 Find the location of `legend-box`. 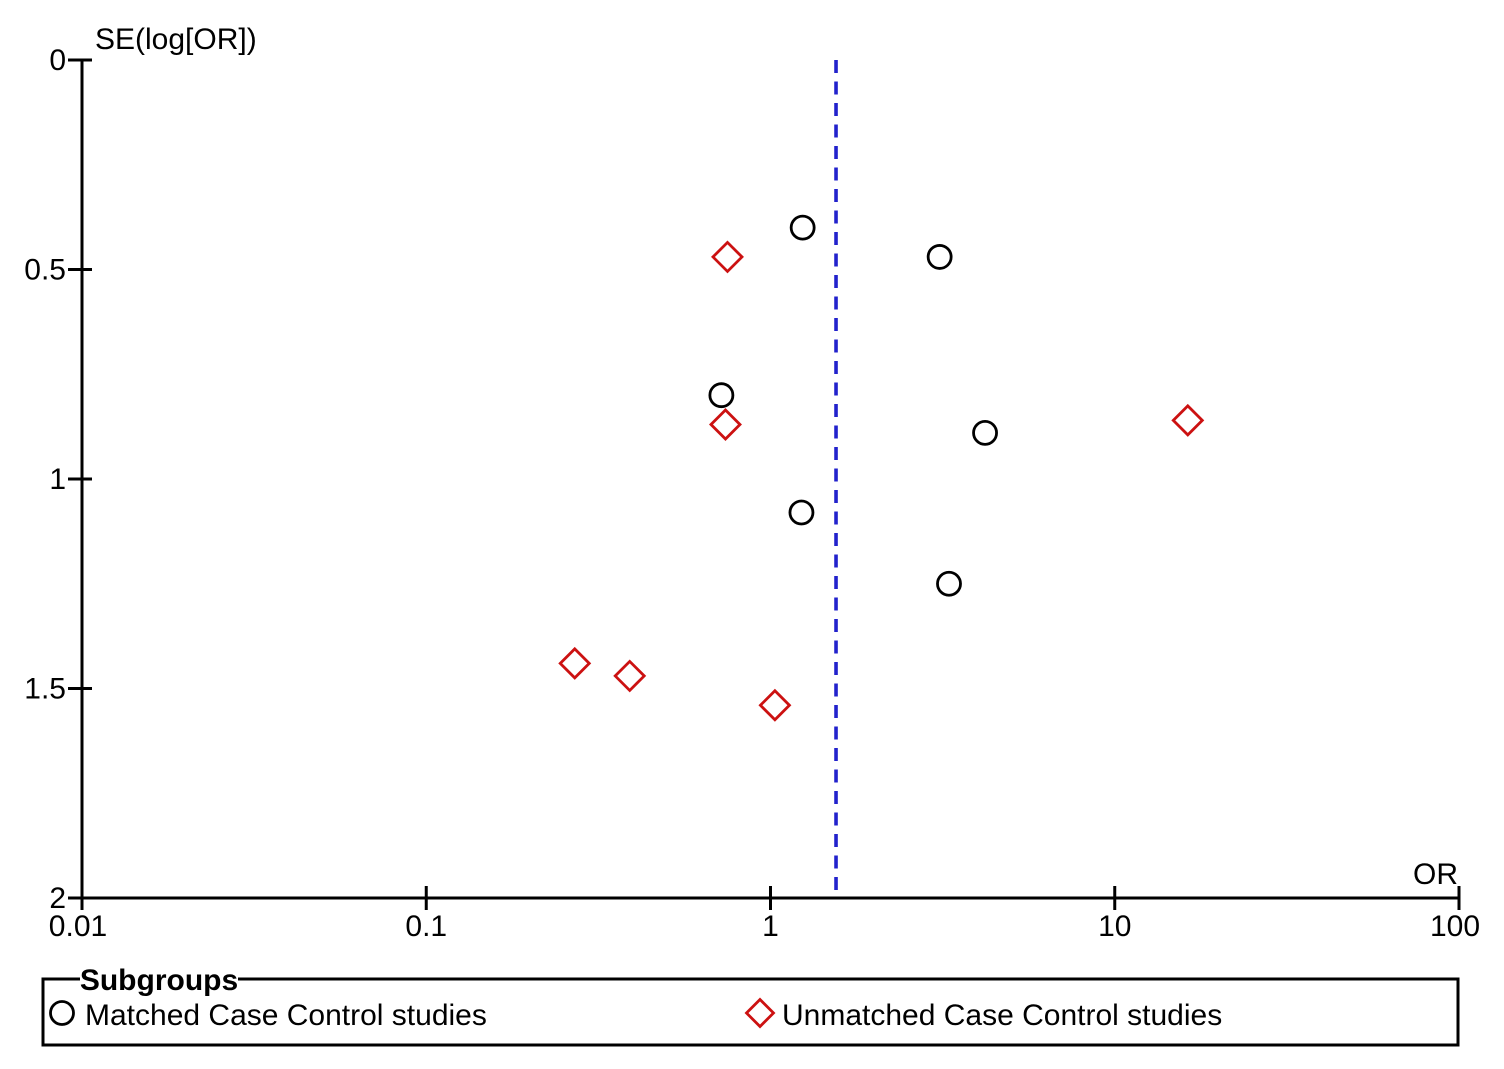

legend-box is located at coordinates (750, 1012).